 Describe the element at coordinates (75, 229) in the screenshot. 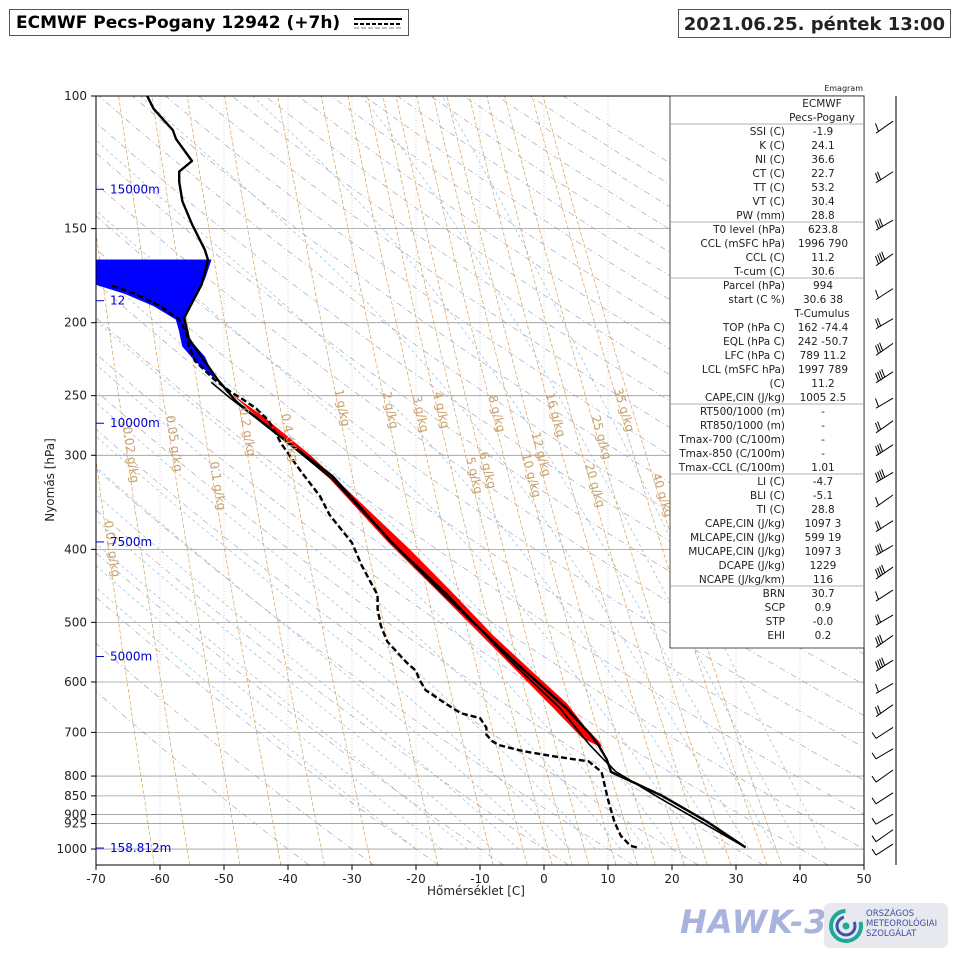

I see `y-tick-label: 150` at that location.